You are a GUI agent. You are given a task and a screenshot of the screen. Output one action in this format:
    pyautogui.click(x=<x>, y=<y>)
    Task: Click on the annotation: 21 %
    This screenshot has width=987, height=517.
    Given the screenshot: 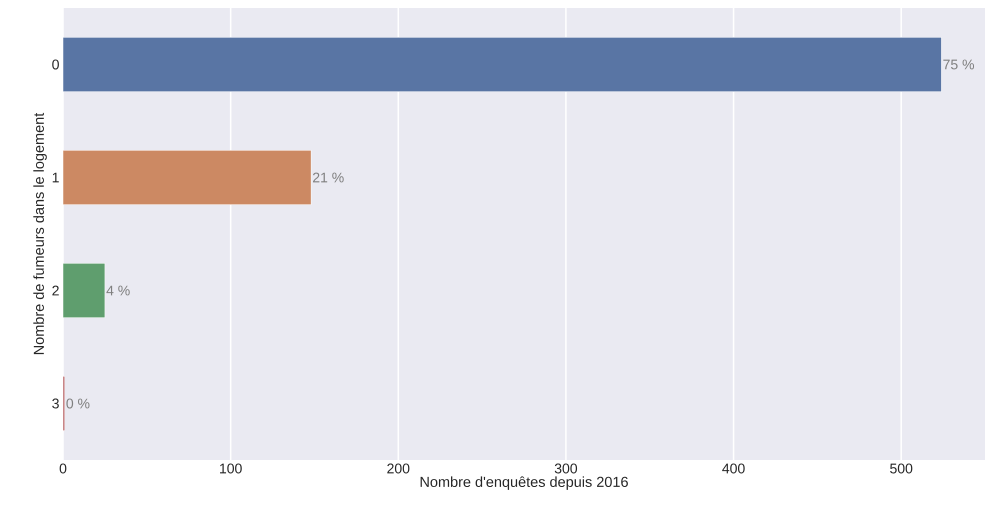 What is the action you would take?
    pyautogui.click(x=328, y=177)
    